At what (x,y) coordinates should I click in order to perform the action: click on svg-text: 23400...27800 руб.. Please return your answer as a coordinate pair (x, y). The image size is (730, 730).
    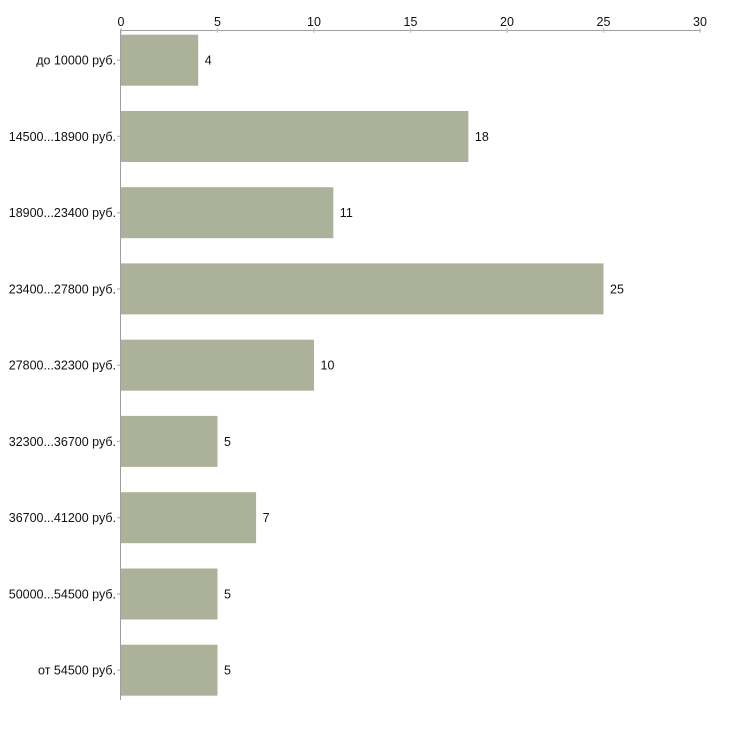
    Looking at the image, I should click on (62, 289).